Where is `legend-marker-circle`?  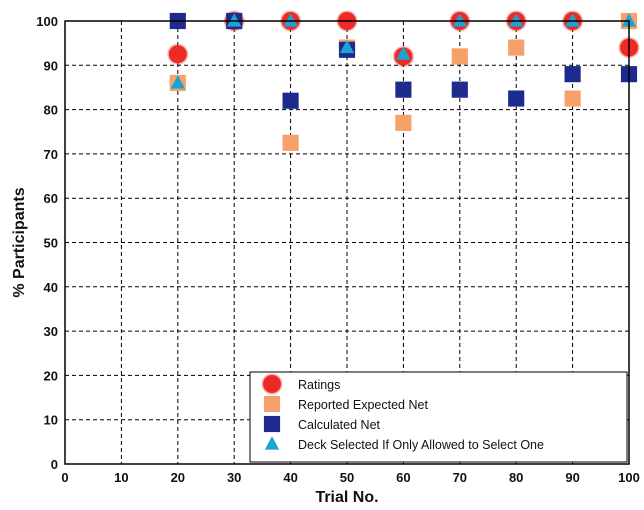
legend-marker-circle is located at coordinates (272, 384).